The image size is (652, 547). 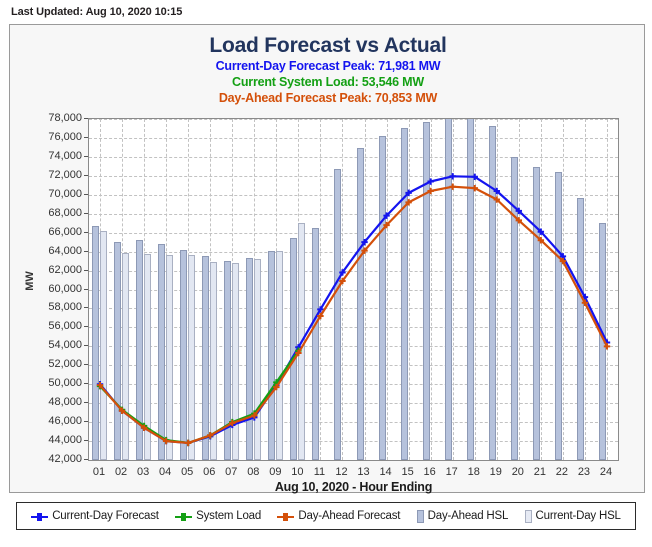 I want to click on x-axis-tick-label: 15, so click(x=407, y=472).